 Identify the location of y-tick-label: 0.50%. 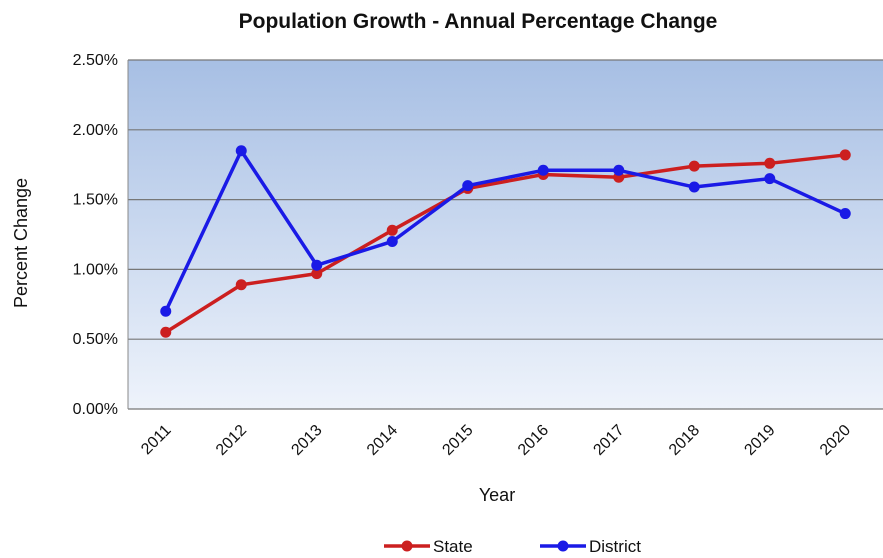
(95, 339).